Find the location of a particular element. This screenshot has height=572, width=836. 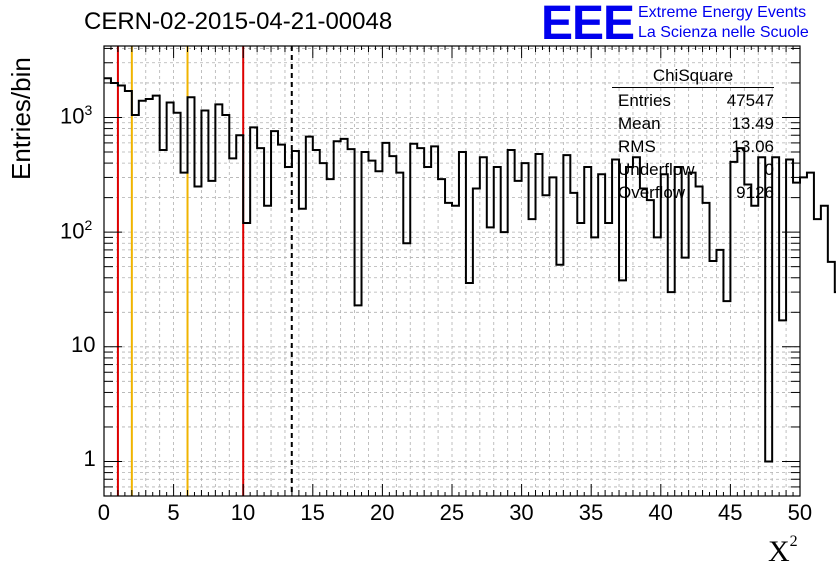

stats-value: 13.49 is located at coordinates (752, 123).